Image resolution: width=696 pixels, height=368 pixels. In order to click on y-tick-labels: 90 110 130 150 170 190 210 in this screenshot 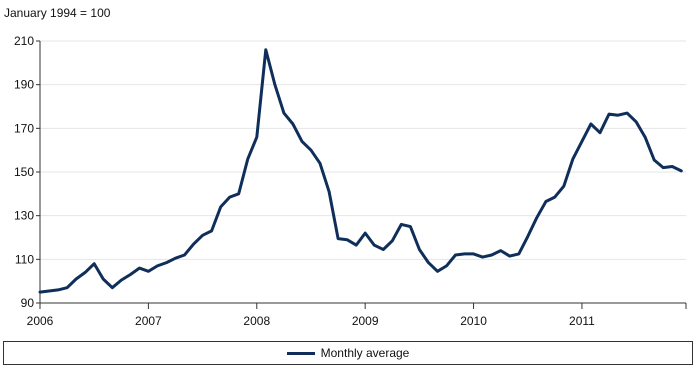, I will do `click(24, 172)`.